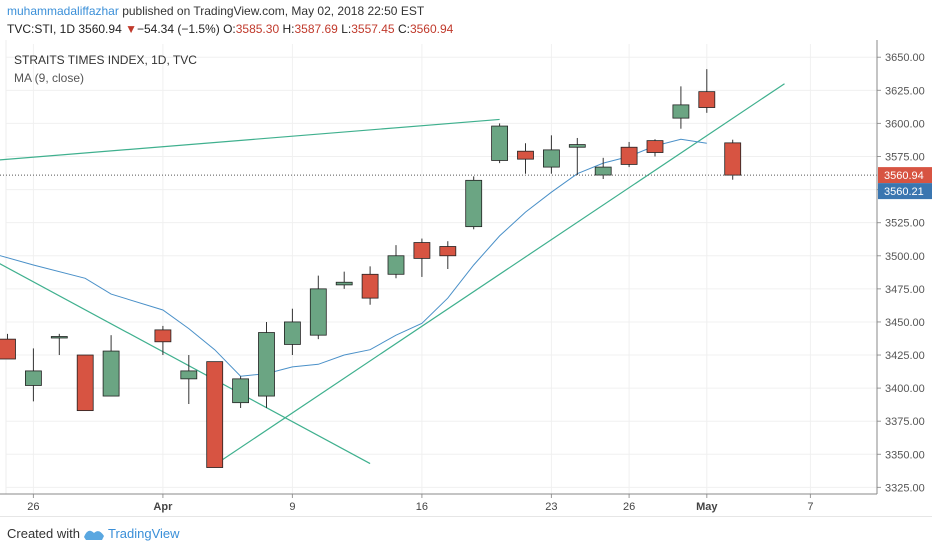 This screenshot has height=551, width=932. What do you see at coordinates (373, 29) in the screenshot?
I see `low-value: 3557.45` at bounding box center [373, 29].